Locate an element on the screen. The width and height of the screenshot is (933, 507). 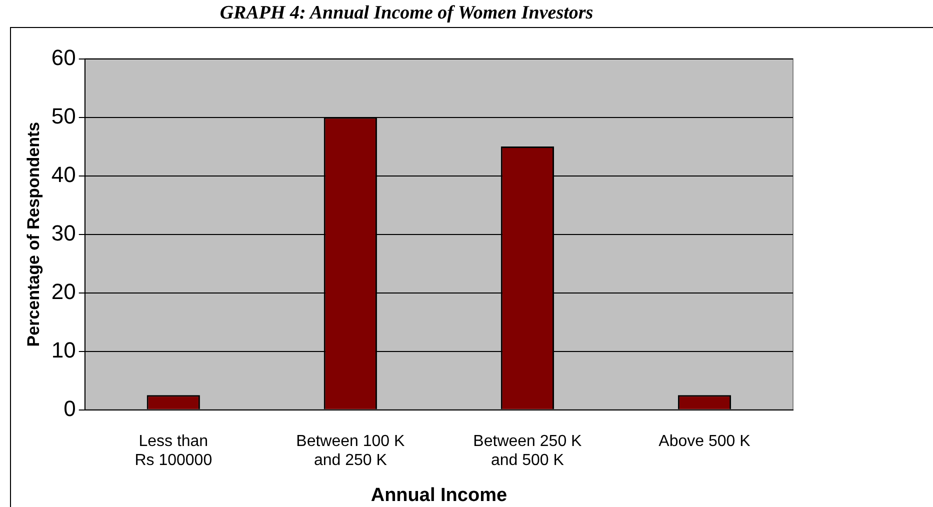
y-tick-label: 60 is located at coordinates (63, 57).